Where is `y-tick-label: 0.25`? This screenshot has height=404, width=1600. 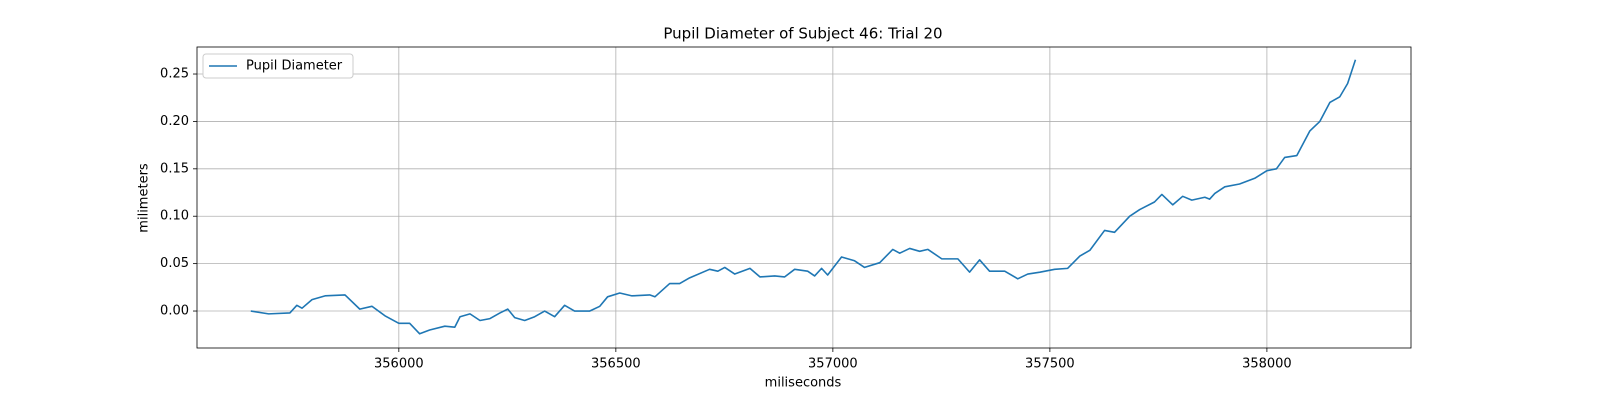 y-tick-label: 0.25 is located at coordinates (174, 74).